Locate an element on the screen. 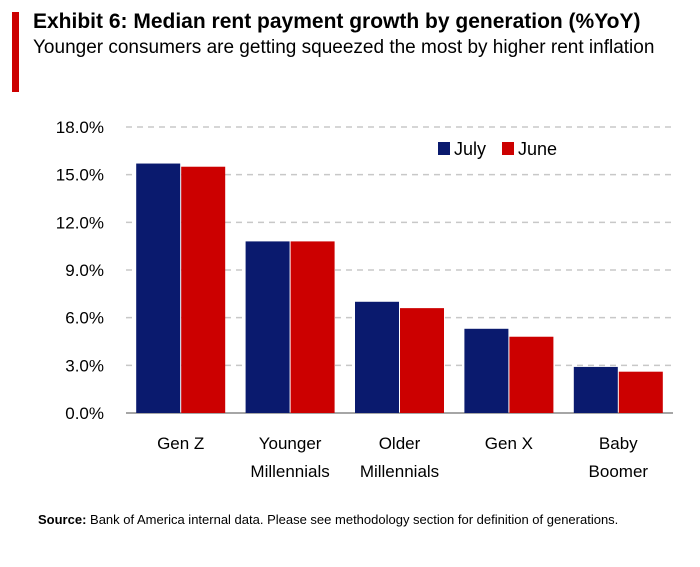 This screenshot has height=567, width=700. x-category-label: Boomer is located at coordinates (619, 471).